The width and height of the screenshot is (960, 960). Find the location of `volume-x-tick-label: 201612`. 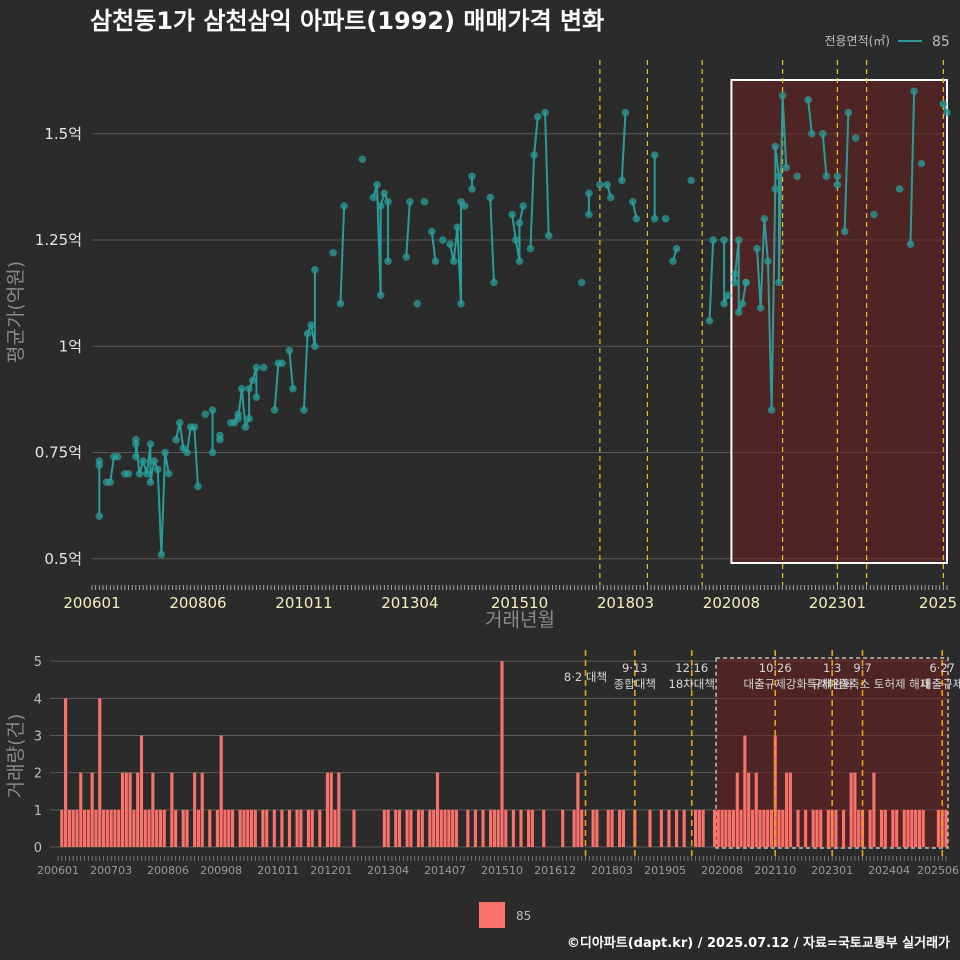

volume-x-tick-label: 201612 is located at coordinates (555, 870).